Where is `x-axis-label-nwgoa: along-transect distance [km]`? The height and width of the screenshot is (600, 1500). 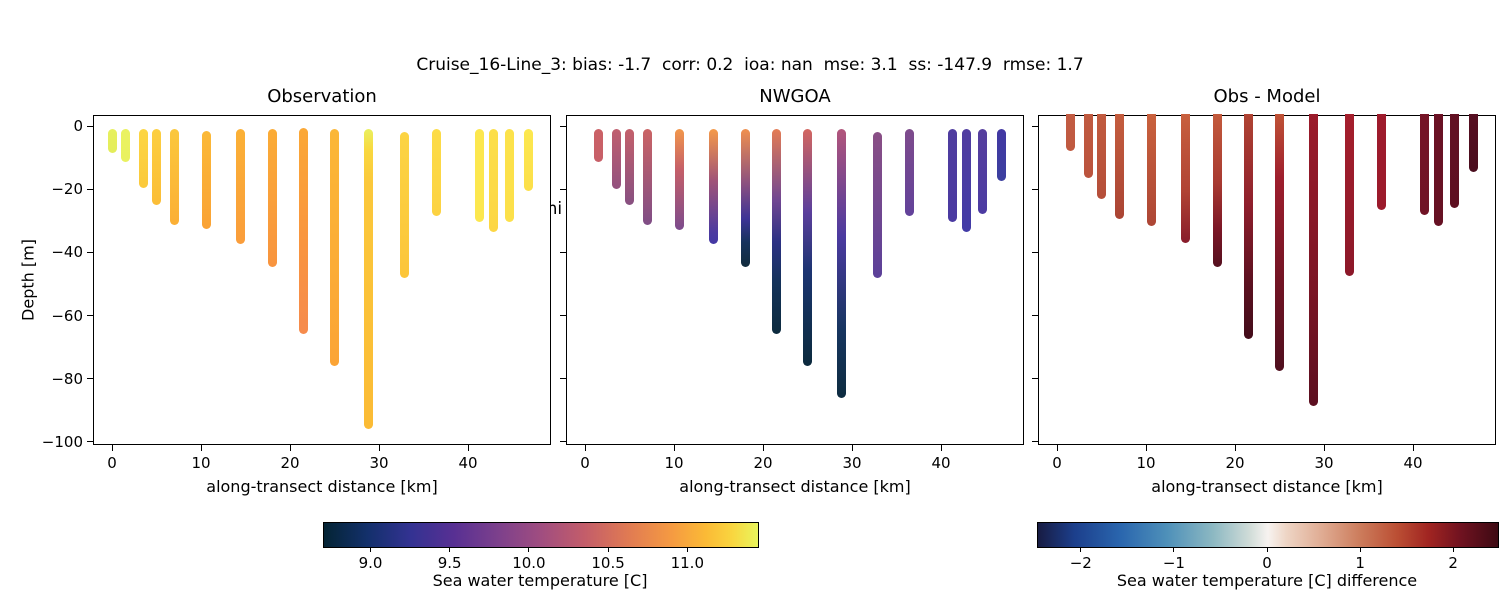 x-axis-label-nwgoa: along-transect distance [km] is located at coordinates (795, 486).